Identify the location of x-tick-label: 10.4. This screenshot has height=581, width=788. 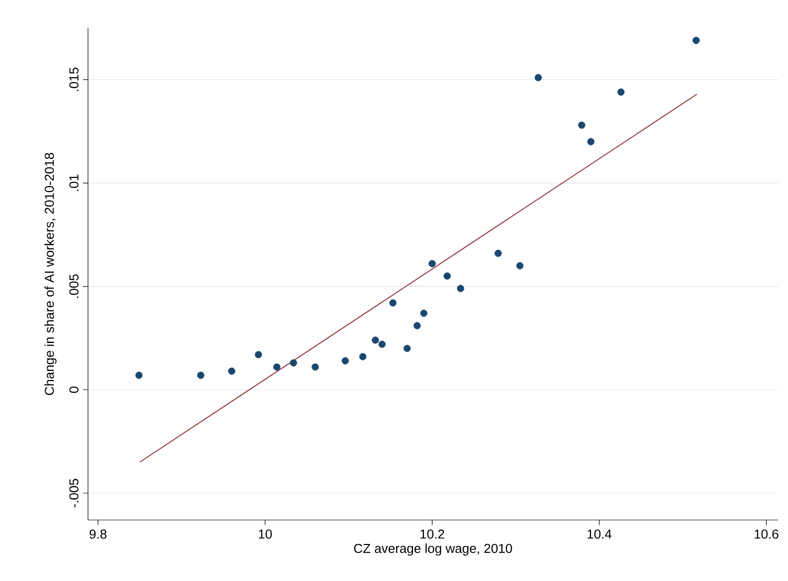
(600, 534).